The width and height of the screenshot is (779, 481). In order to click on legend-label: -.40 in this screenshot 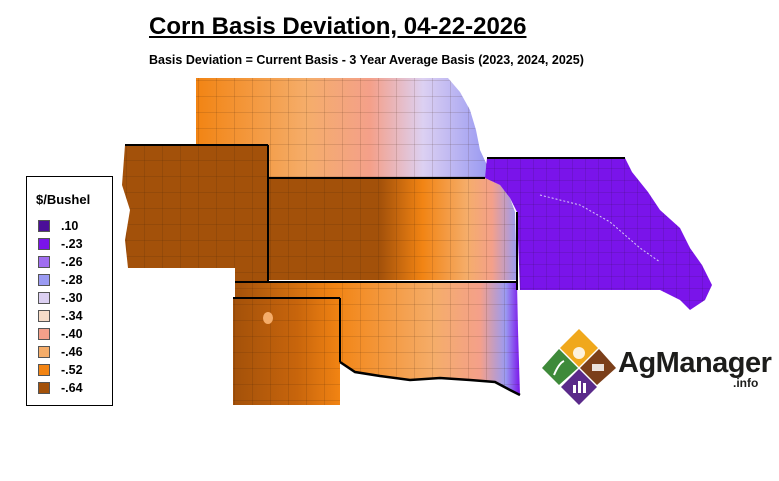, I will do `click(72, 334)`.